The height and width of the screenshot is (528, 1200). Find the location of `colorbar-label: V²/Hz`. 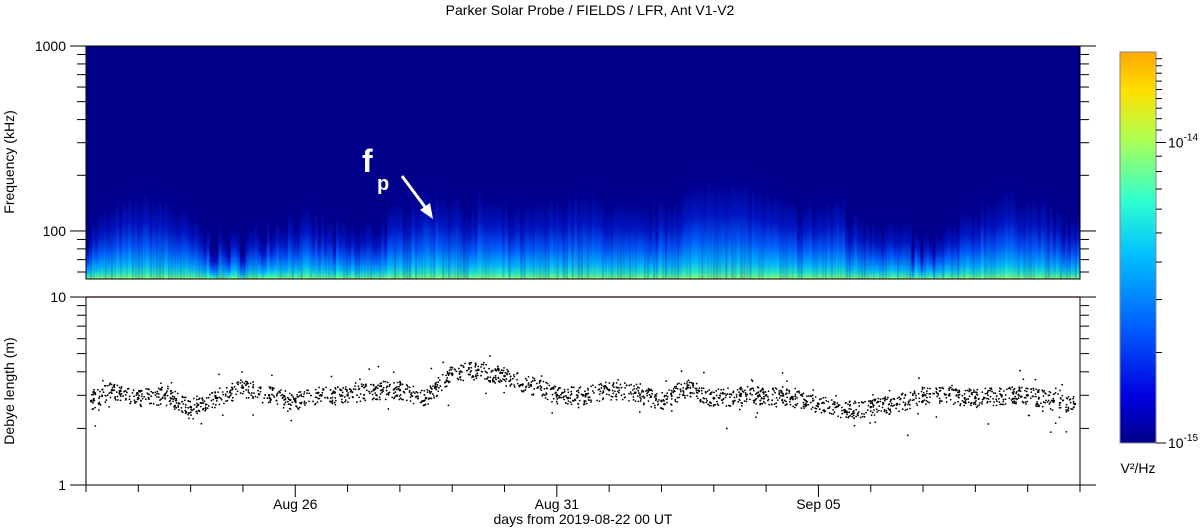

colorbar-label: V²/Hz is located at coordinates (1138, 468).